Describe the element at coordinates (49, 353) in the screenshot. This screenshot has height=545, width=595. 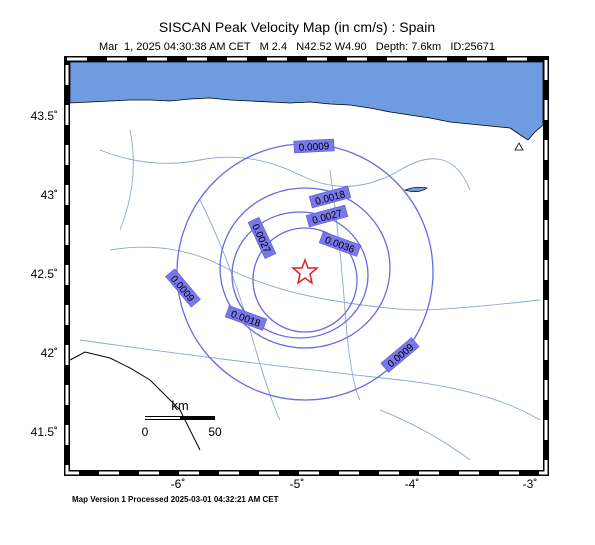
I see `lat-label: 42˚` at that location.